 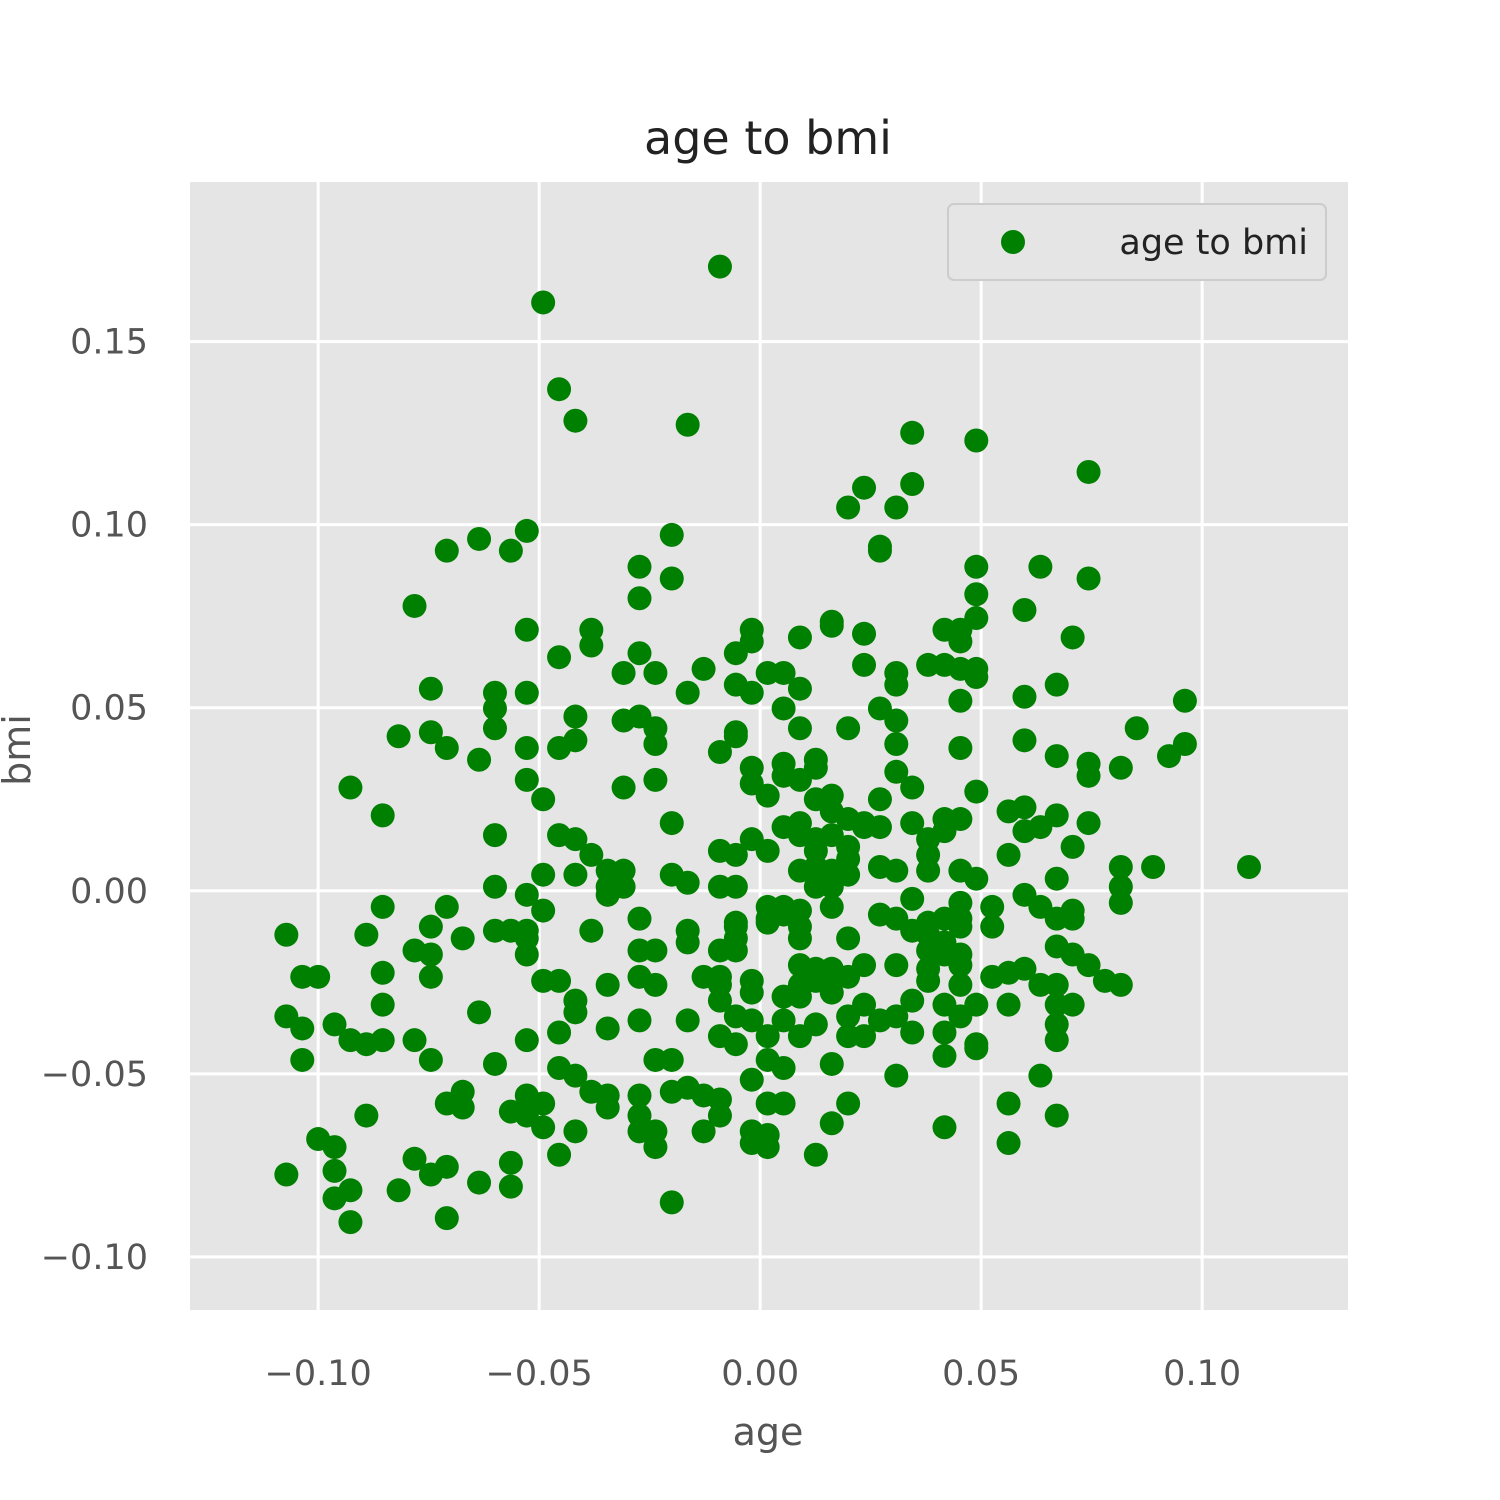 What do you see at coordinates (19, 750) in the screenshot?
I see `y-axis-label: bmi` at bounding box center [19, 750].